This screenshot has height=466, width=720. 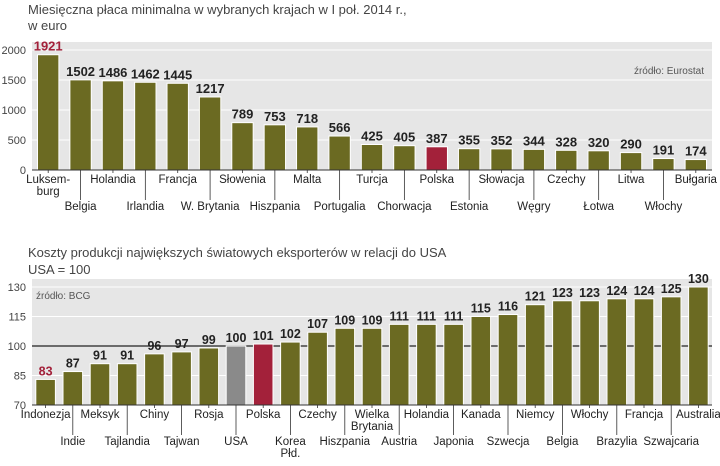 What do you see at coordinates (590, 415) in the screenshot?
I see `chart2-xtick-label: Włochy` at bounding box center [590, 415].